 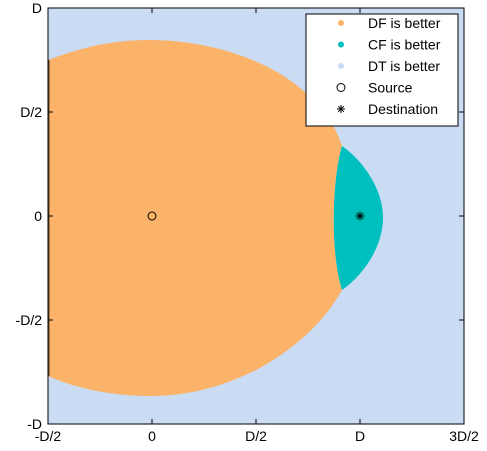 What do you see at coordinates (404, 45) in the screenshot?
I see `legend-label: CF is better` at bounding box center [404, 45].